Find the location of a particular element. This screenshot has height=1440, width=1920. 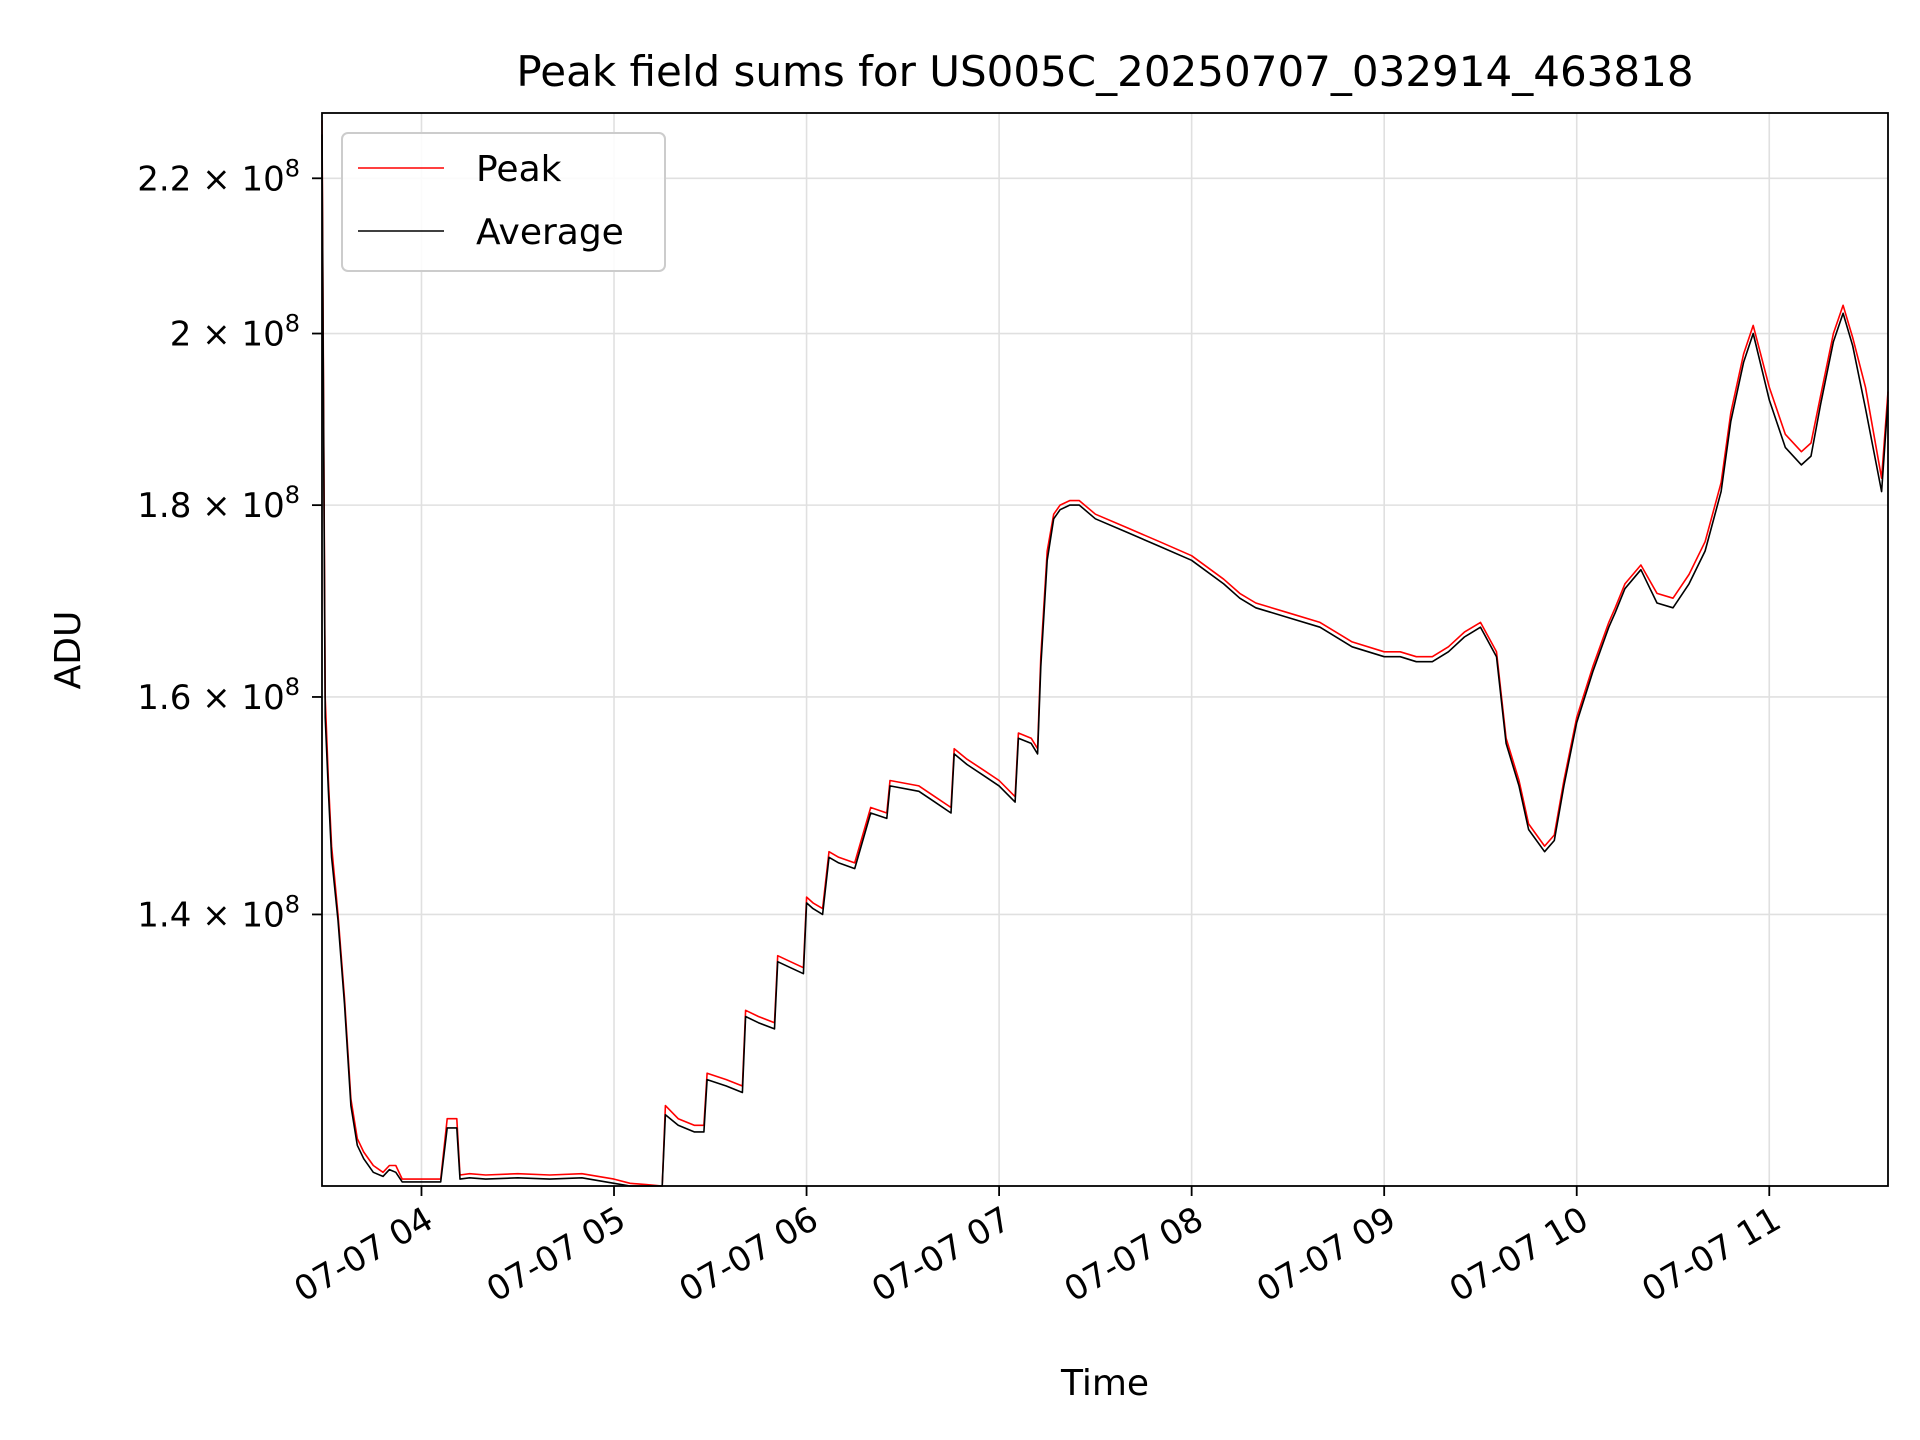

y-tick-label: 1.4 × 108 is located at coordinates (218, 912).